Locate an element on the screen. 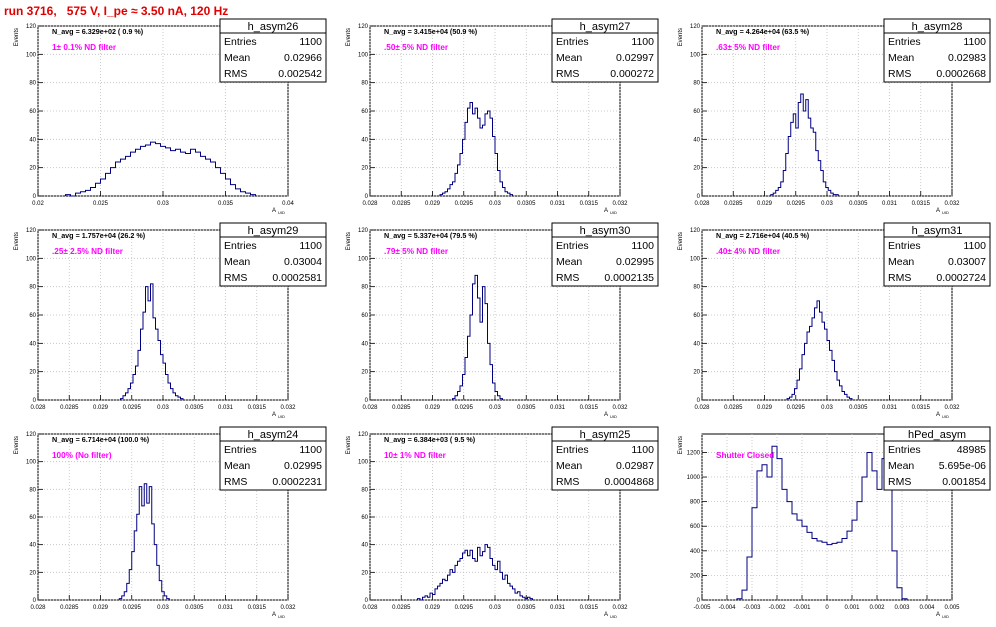 The width and height of the screenshot is (996, 627). filter-annotation: 100% (No filter) is located at coordinates (82, 455).